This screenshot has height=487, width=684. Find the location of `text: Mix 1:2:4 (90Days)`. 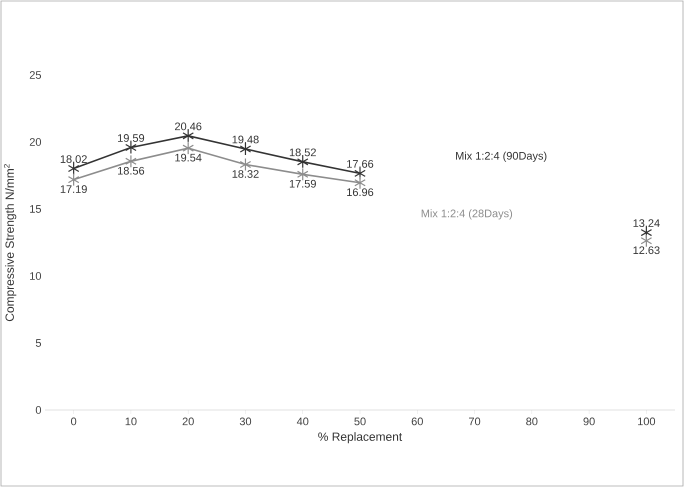

text: Mix 1:2:4 (90Days) is located at coordinates (501, 157).